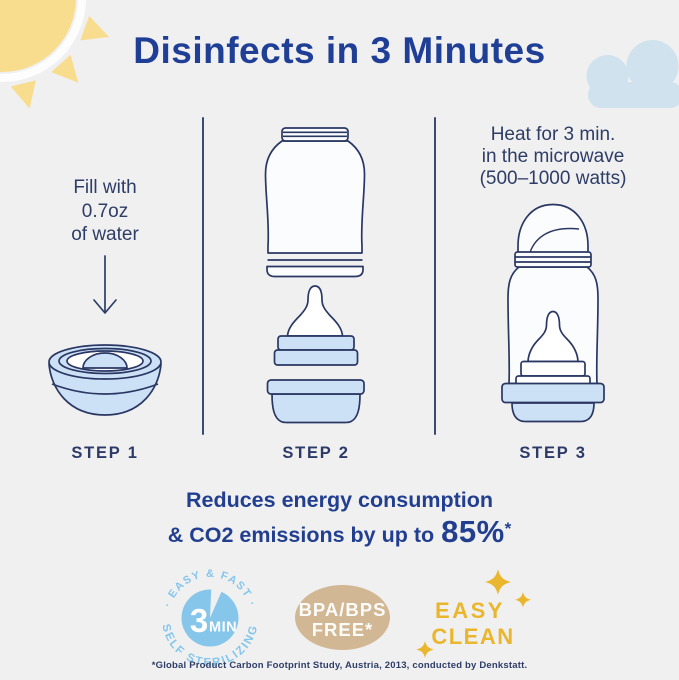 This screenshot has width=679, height=680. What do you see at coordinates (217, 600) in the screenshot?
I see `timer-wedge-icon` at bounding box center [217, 600].